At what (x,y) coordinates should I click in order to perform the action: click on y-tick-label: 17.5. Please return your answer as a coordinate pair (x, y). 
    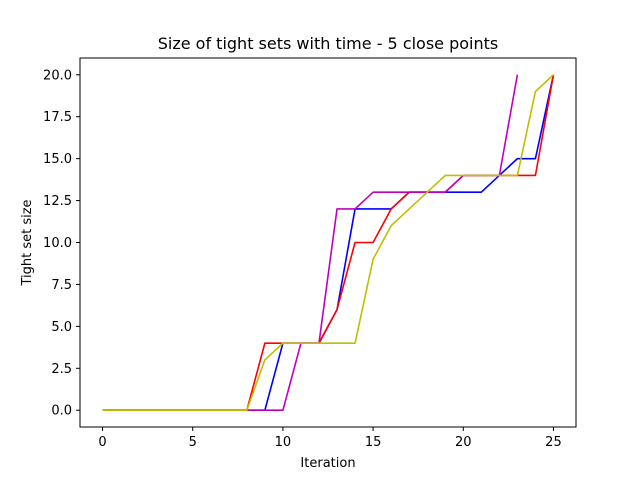
    Looking at the image, I should click on (57, 117).